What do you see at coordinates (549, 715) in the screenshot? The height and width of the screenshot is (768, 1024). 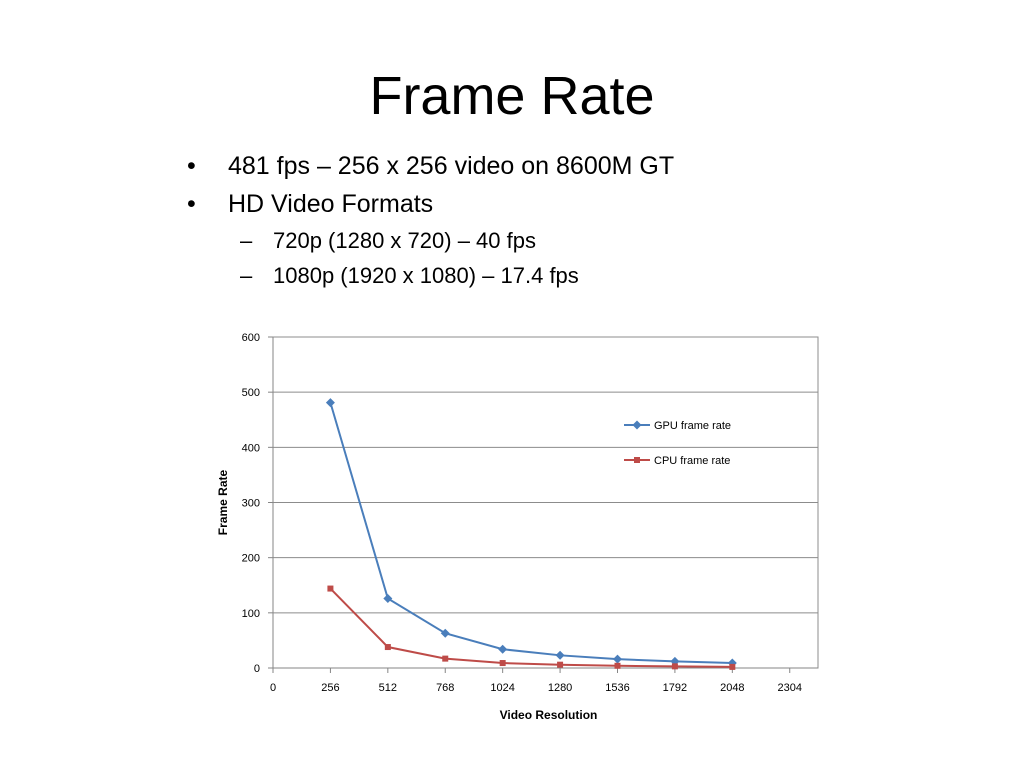 I see `x-axis-title: Video Resolution` at bounding box center [549, 715].